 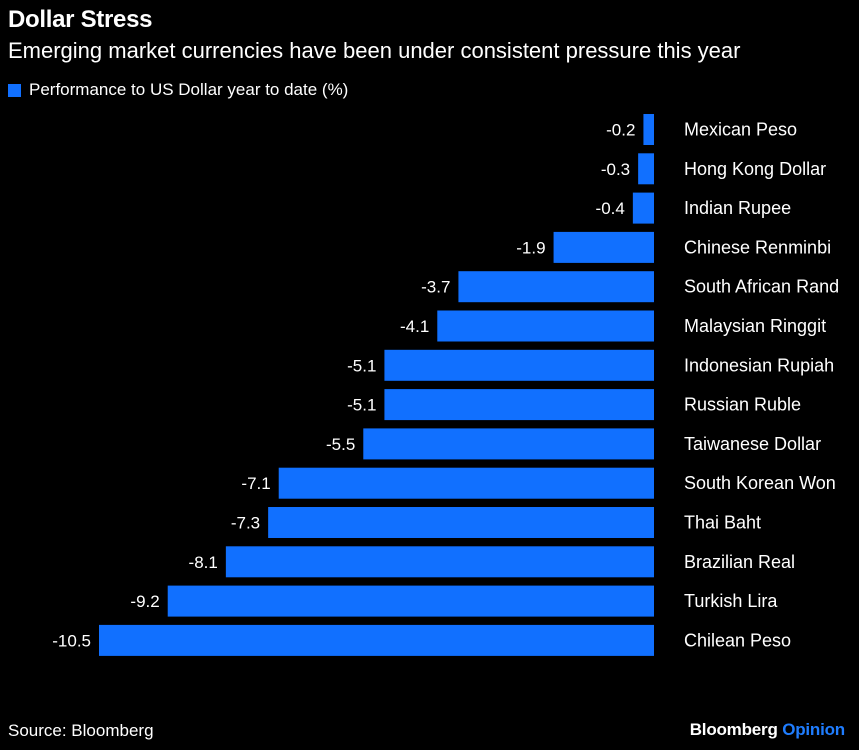 What do you see at coordinates (71, 640) in the screenshot?
I see `data-label: -10.5` at bounding box center [71, 640].